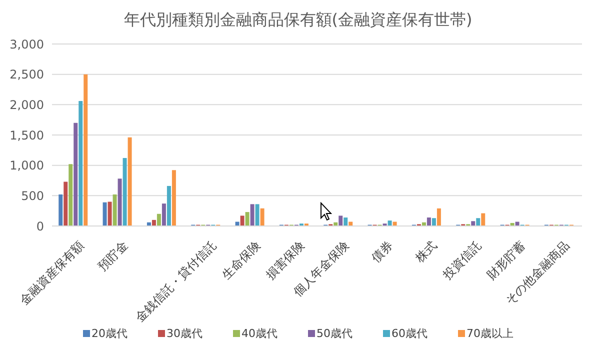  Describe the element at coordinates (27, 44) in the screenshot. I see `y-tick-label: 3,000` at that location.